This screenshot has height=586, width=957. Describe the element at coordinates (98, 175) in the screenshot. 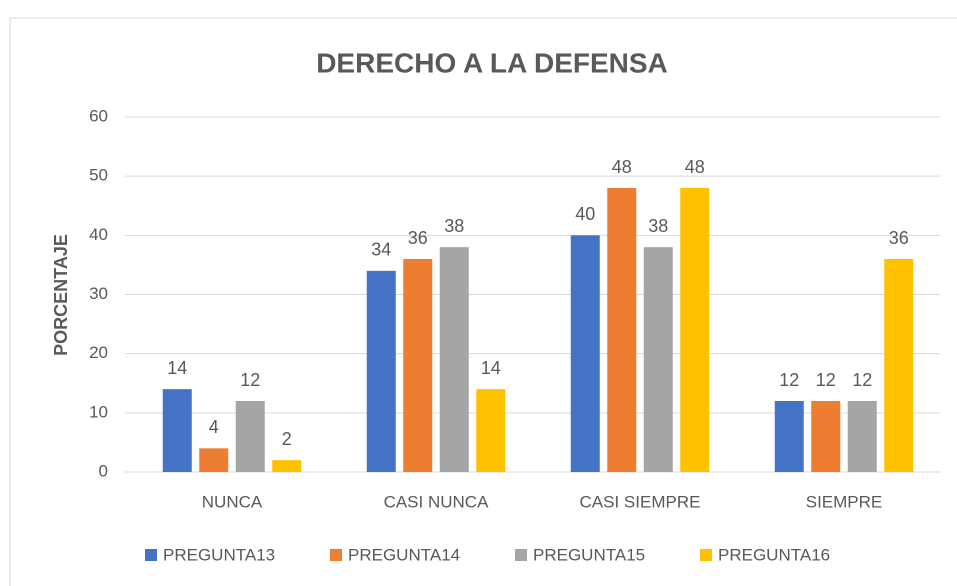

I see `y-tick-label: 50` at that location.